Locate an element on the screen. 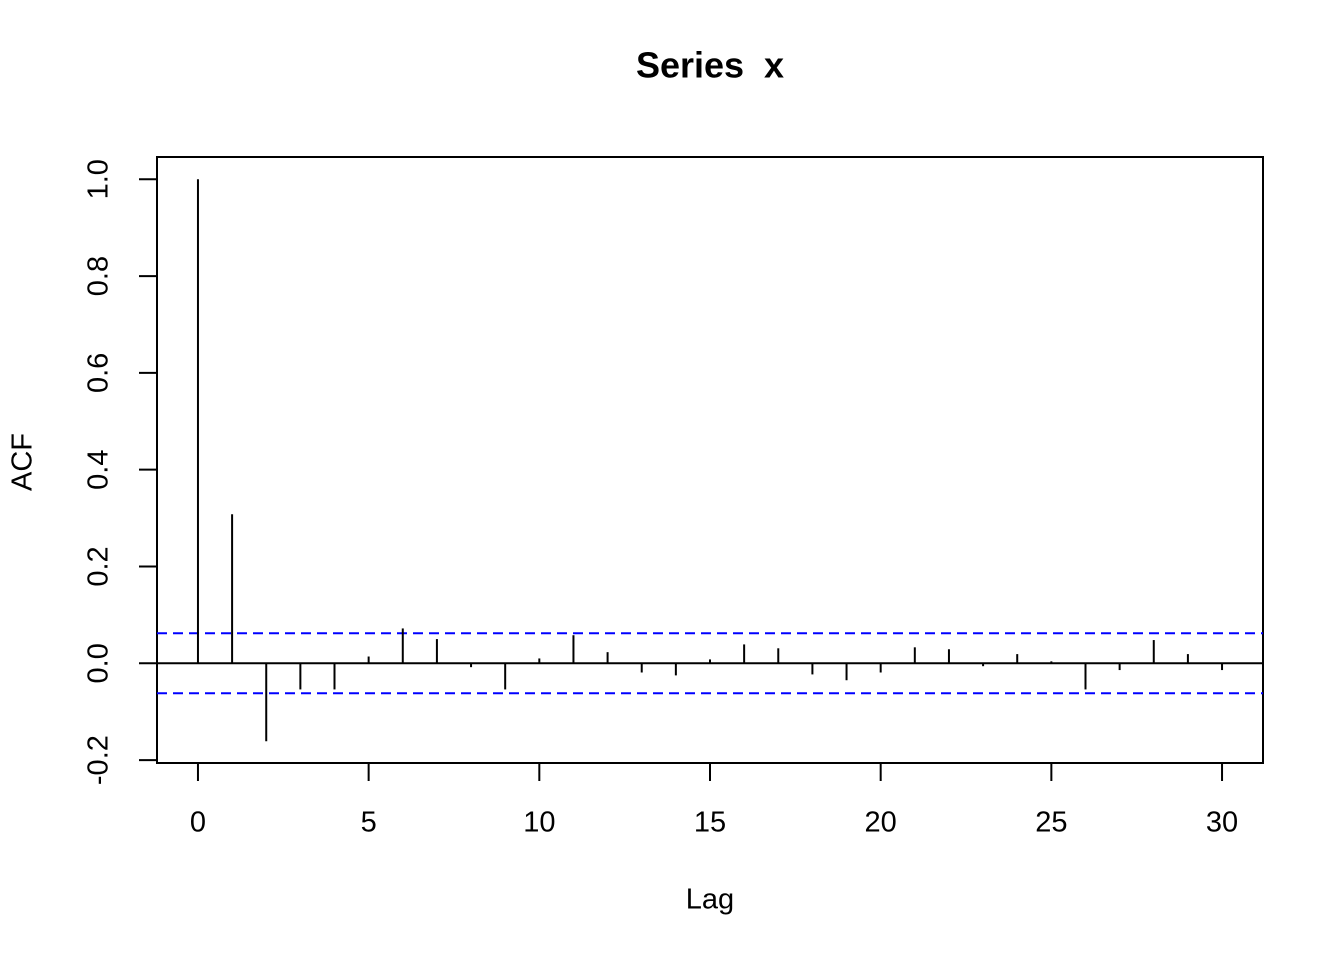 This screenshot has width=1344, height=960. y-axis-label: ACF is located at coordinates (23, 462).